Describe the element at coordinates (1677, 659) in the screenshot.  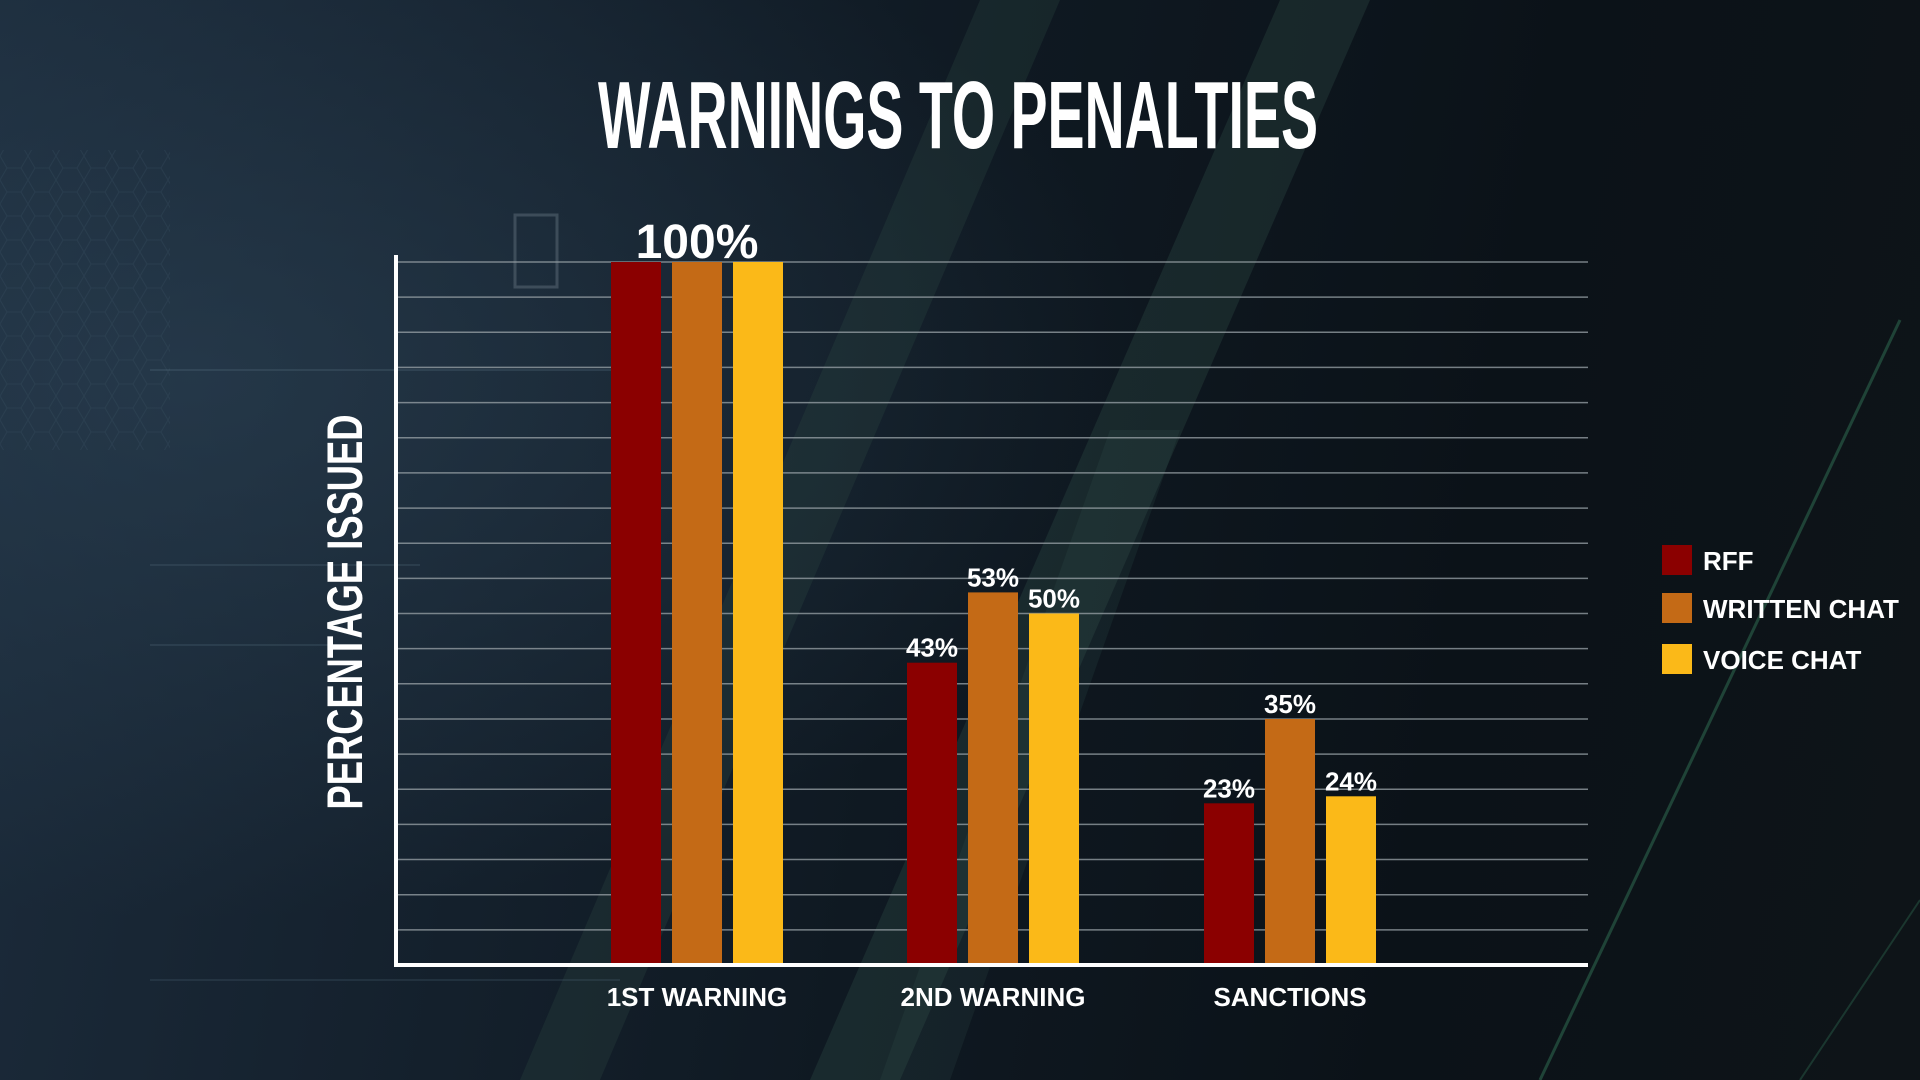
I see `legend-swatch-voice-chat` at that location.